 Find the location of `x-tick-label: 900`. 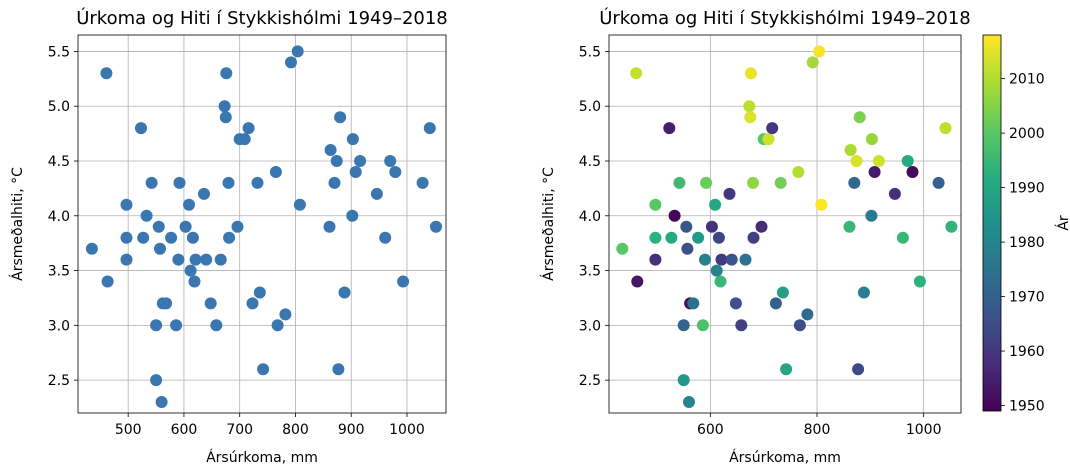

x-tick-label: 900 is located at coordinates (351, 430).